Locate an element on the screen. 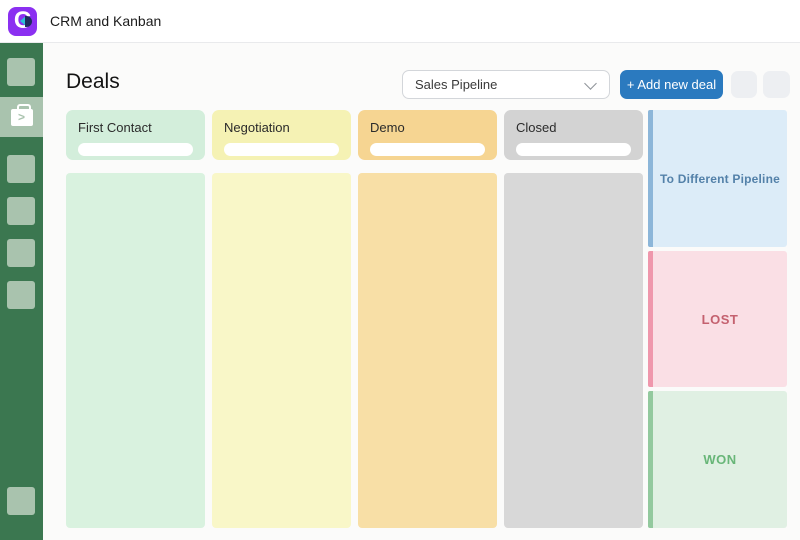  column-body-first-contact is located at coordinates (135, 350).